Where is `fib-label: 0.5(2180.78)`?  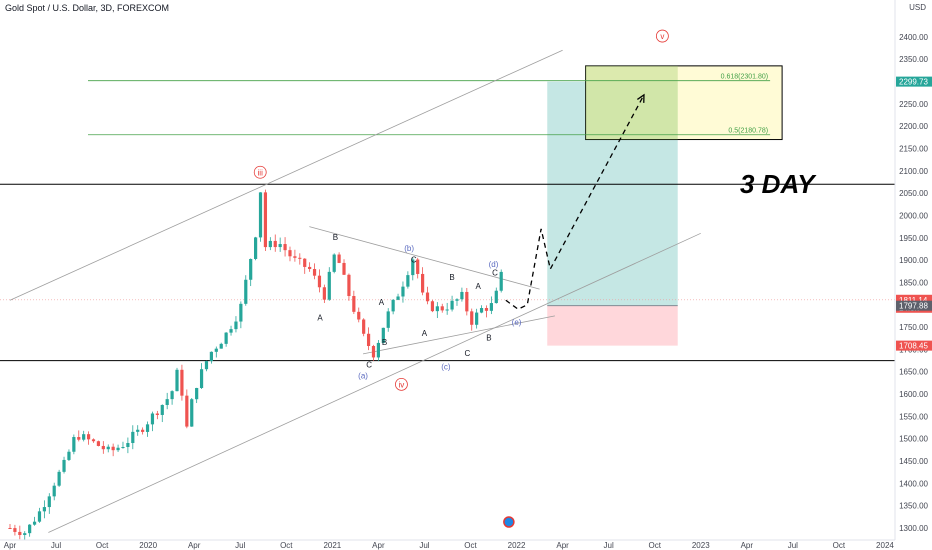
fib-label: 0.5(2180.78) is located at coordinates (748, 131).